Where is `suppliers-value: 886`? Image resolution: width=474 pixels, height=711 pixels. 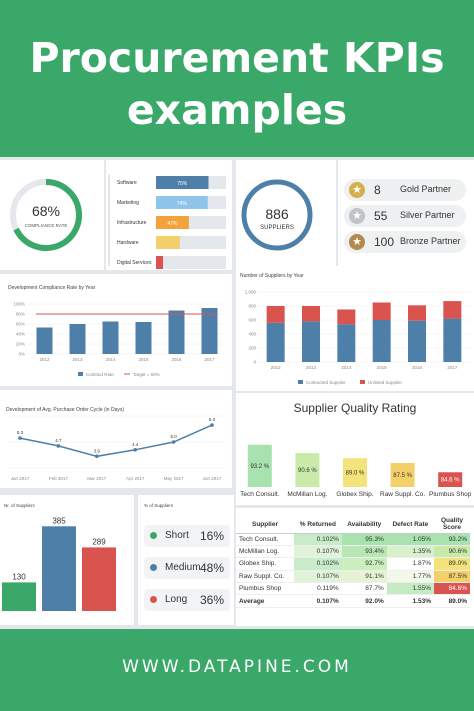
suppliers-value: 886 is located at coordinates (277, 214).